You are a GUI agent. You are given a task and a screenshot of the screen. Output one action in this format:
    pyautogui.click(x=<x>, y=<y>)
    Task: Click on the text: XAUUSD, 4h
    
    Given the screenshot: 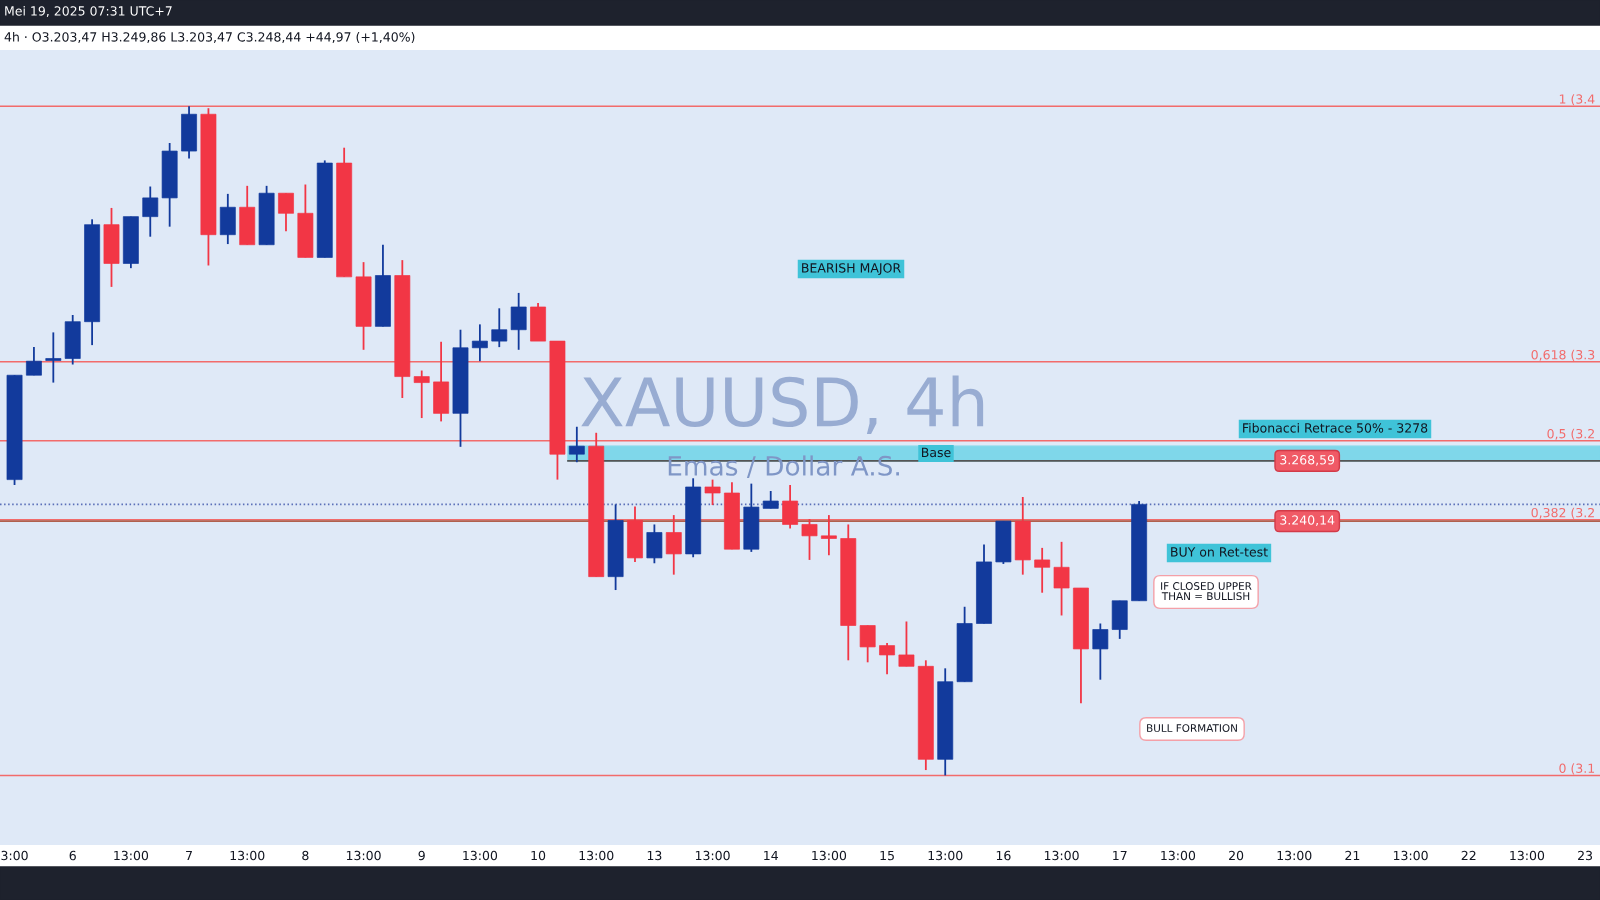 What is the action you would take?
    pyautogui.click(x=782, y=404)
    